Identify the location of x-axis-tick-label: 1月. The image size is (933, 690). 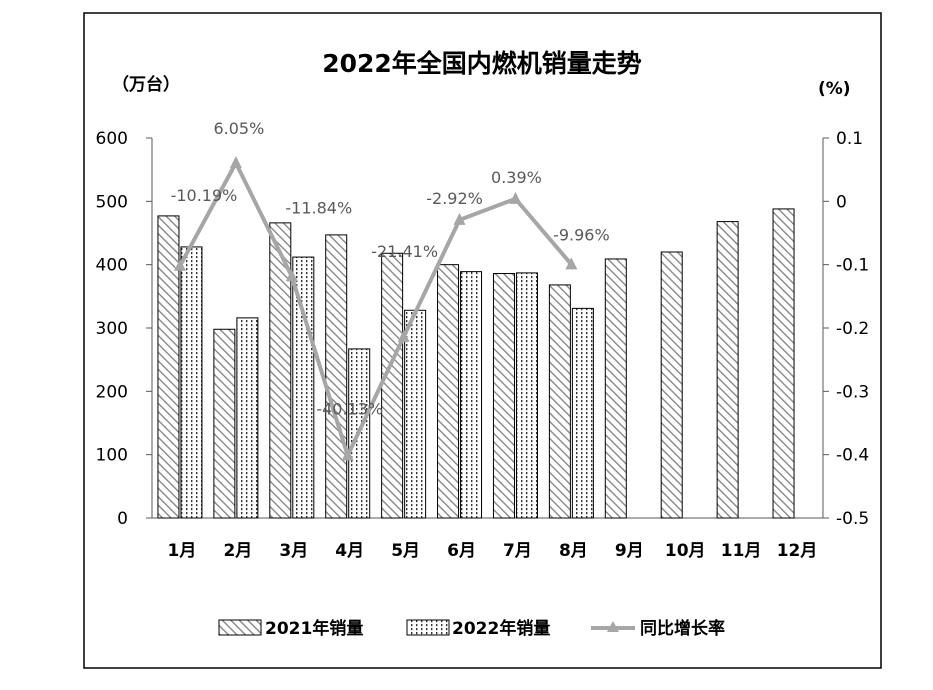
(182, 551).